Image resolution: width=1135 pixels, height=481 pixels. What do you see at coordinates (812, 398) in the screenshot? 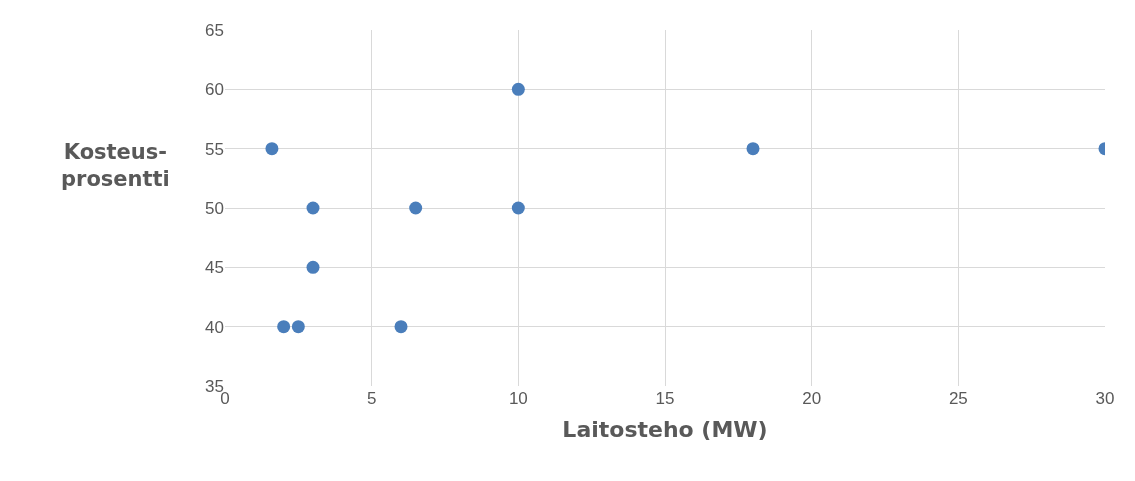
I see `x-tick-label: 20` at bounding box center [812, 398].